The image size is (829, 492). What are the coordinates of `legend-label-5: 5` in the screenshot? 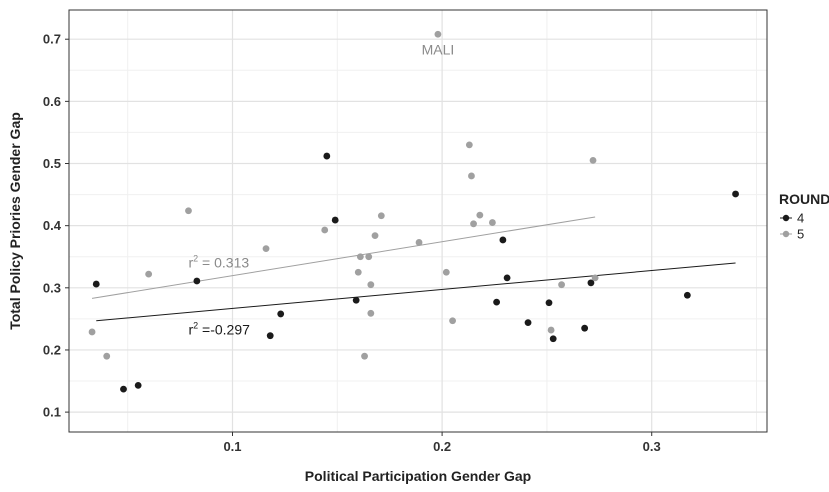 It's located at (800, 234).